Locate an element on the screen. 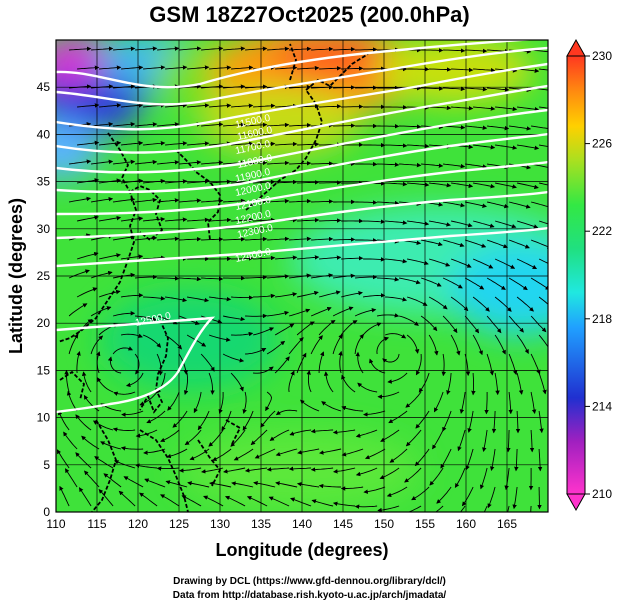 This screenshot has width=619, height=605. x-tick-165: 165 is located at coordinates (507, 524).